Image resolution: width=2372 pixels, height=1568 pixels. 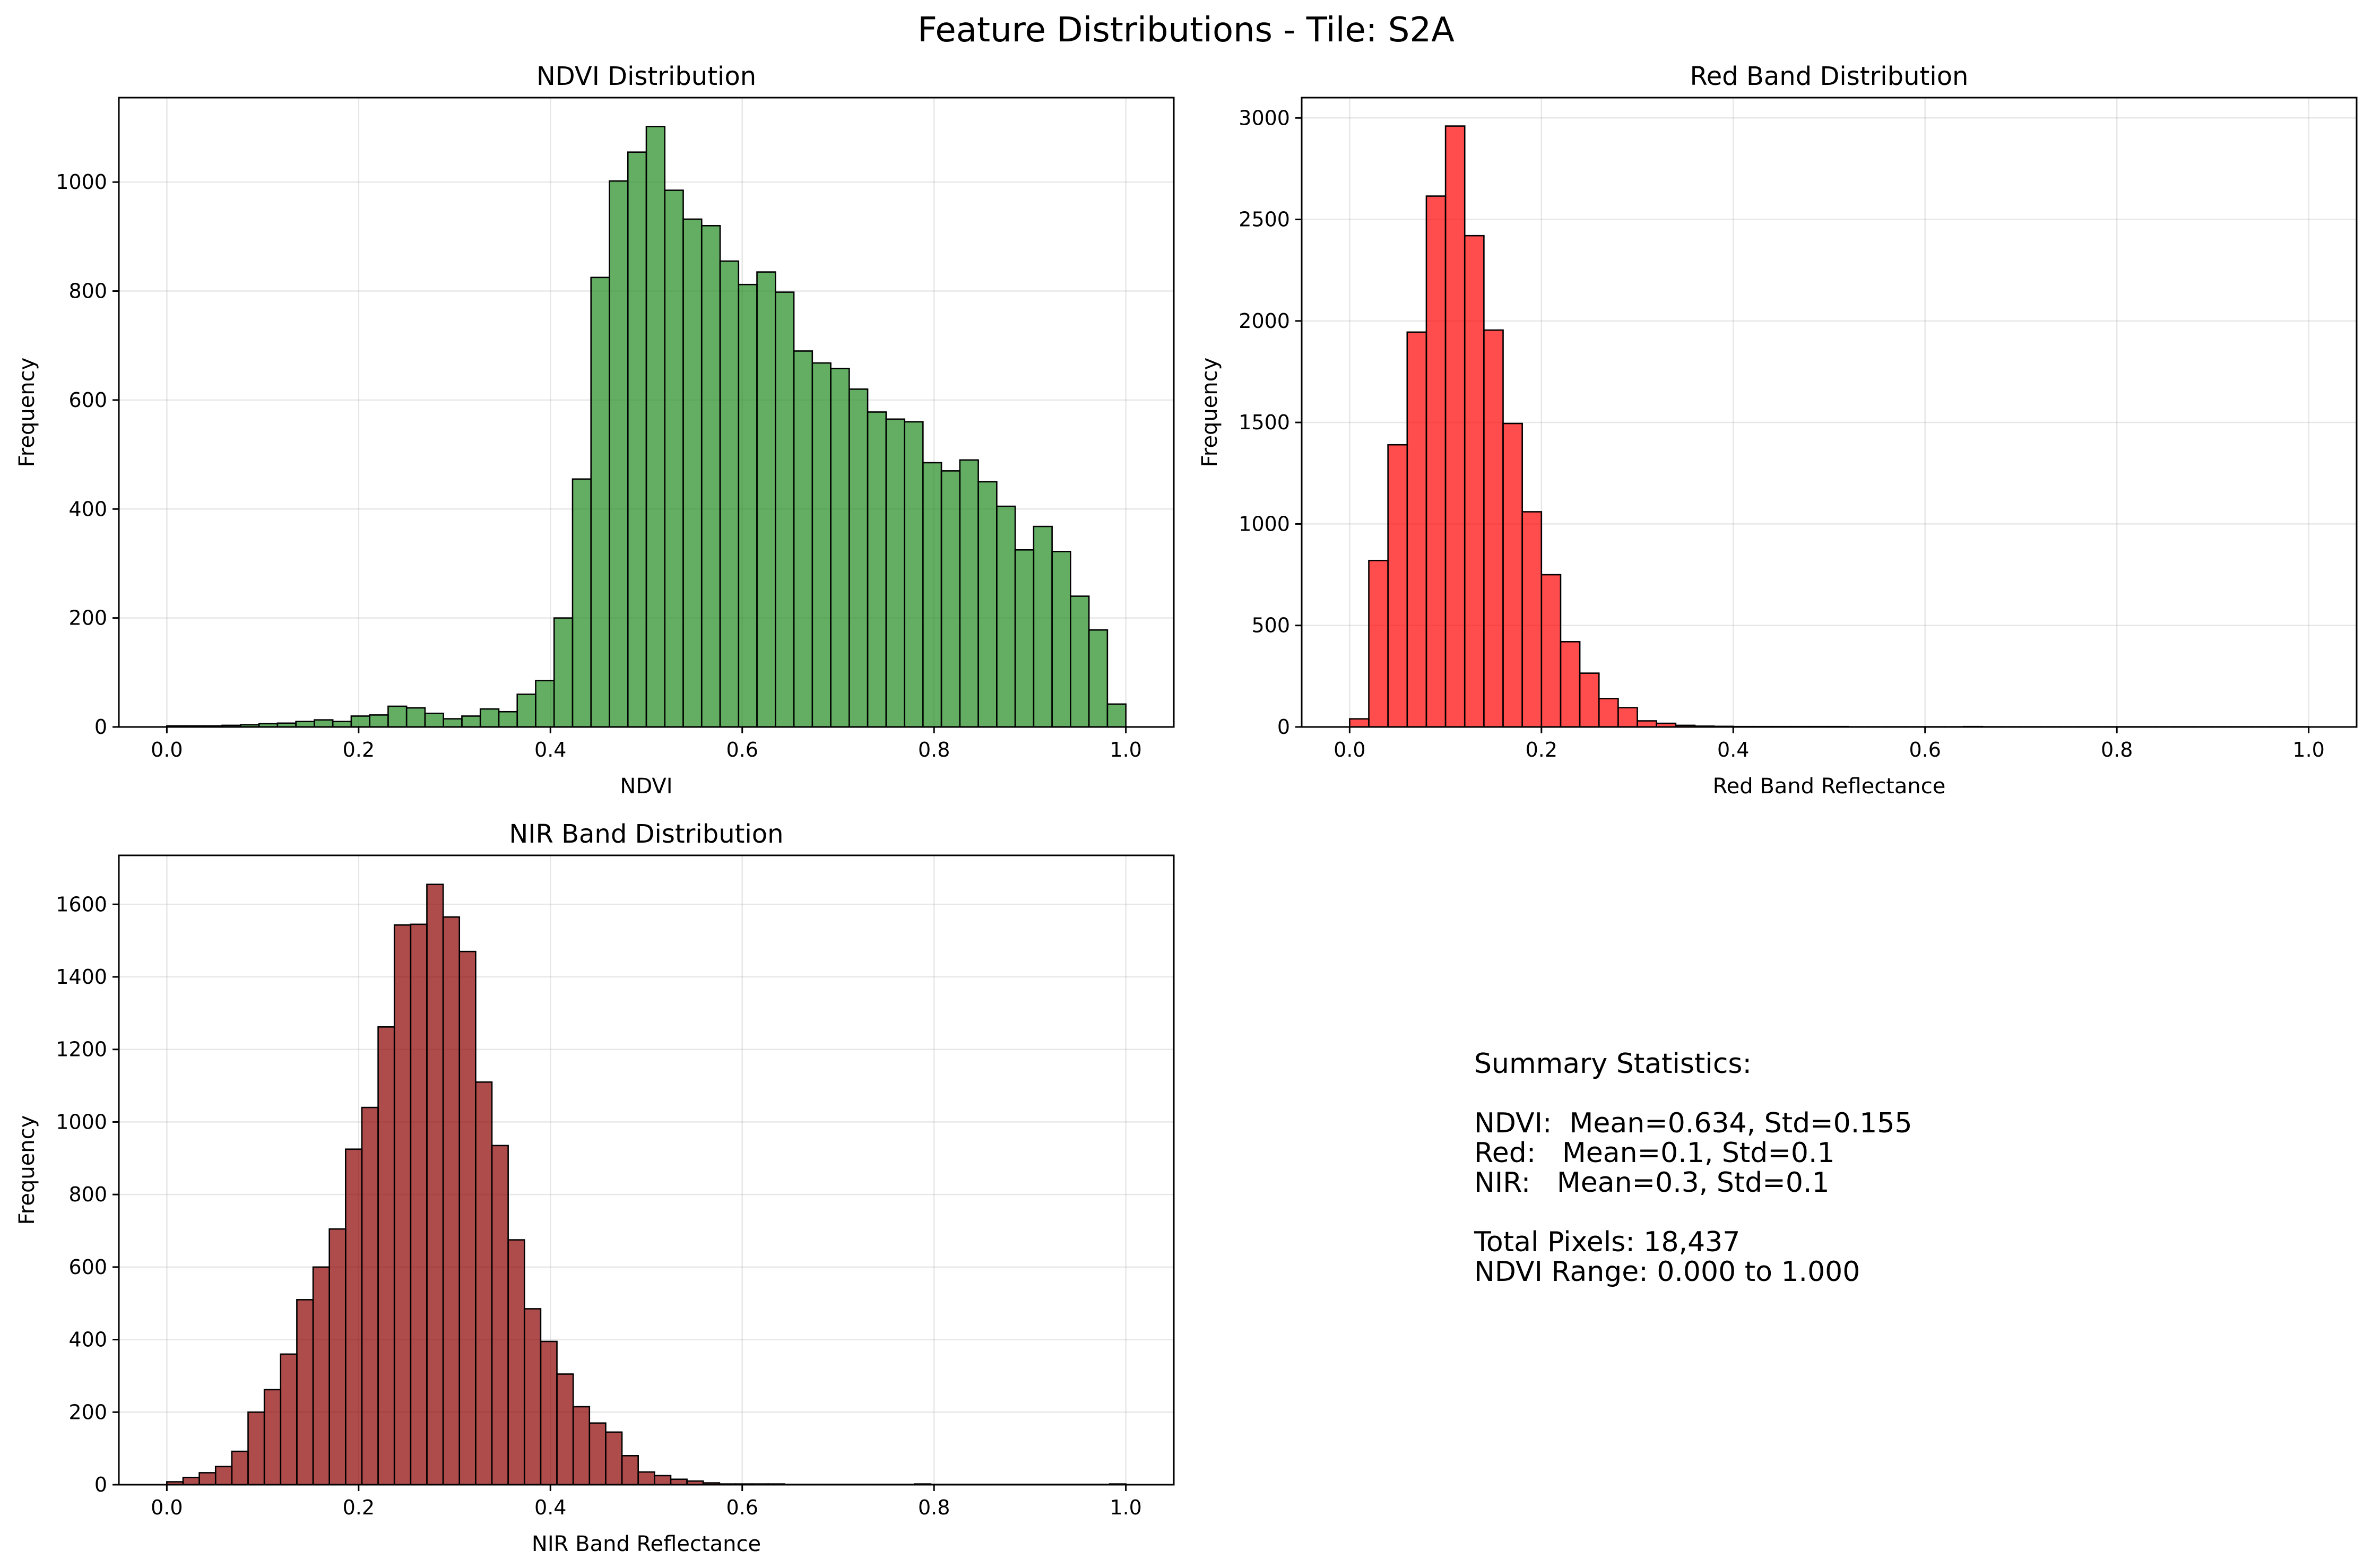 I want to click on y-tick-label: 0, so click(x=1283, y=727).